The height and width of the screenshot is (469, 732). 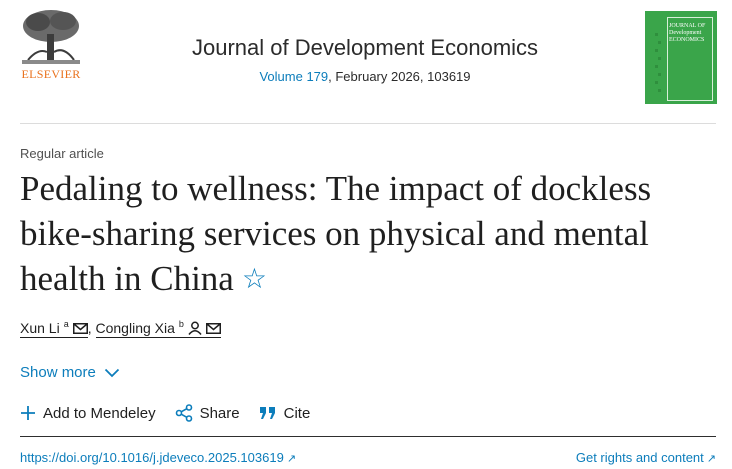 I want to click on author-name: Congling Xia, so click(x=135, y=328).